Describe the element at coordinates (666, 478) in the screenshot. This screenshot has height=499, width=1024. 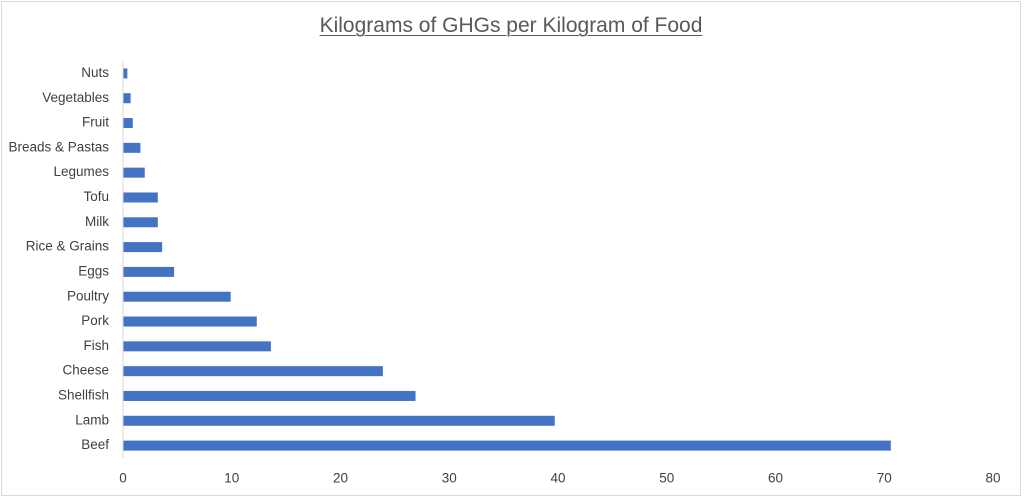
I see `x-tick-label: 50` at that location.